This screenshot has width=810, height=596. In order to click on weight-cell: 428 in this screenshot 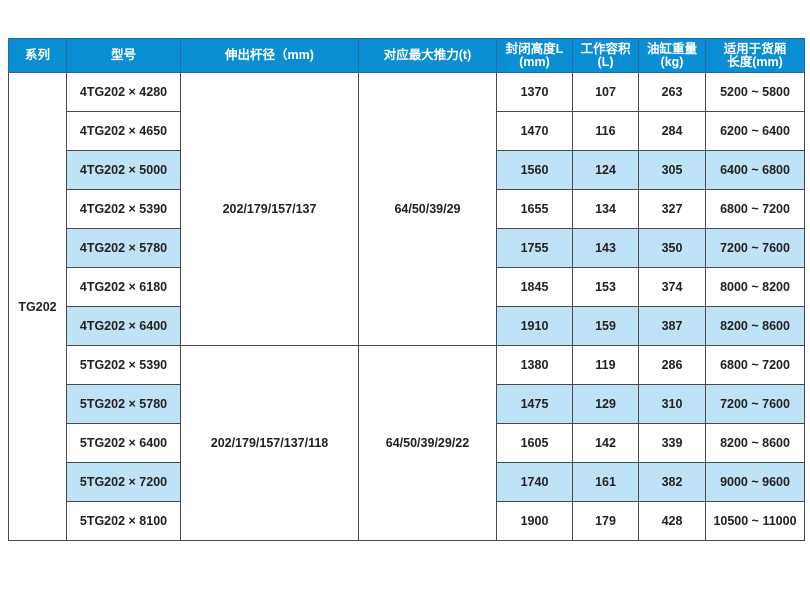, I will do `click(672, 521)`.